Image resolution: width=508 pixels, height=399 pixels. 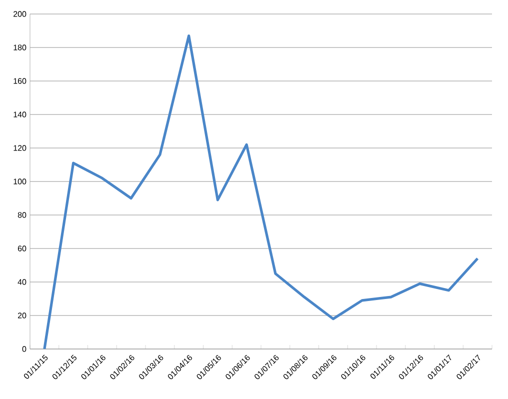 What do you see at coordinates (22, 249) in the screenshot?
I see `y-tick-label: 60` at bounding box center [22, 249].